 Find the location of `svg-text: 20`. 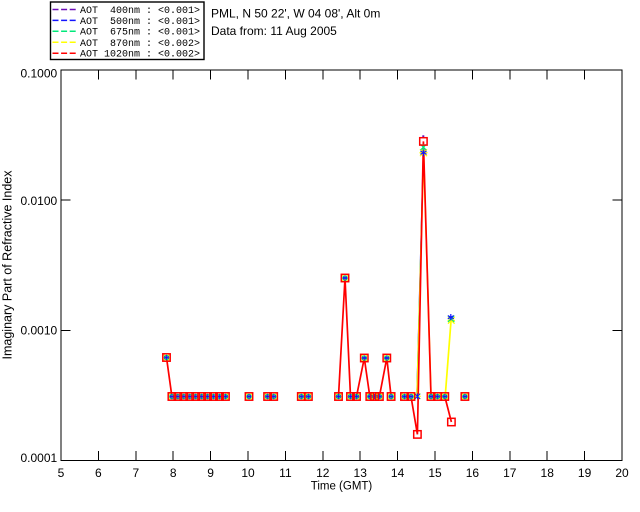

svg-text: 20 is located at coordinates (622, 473).